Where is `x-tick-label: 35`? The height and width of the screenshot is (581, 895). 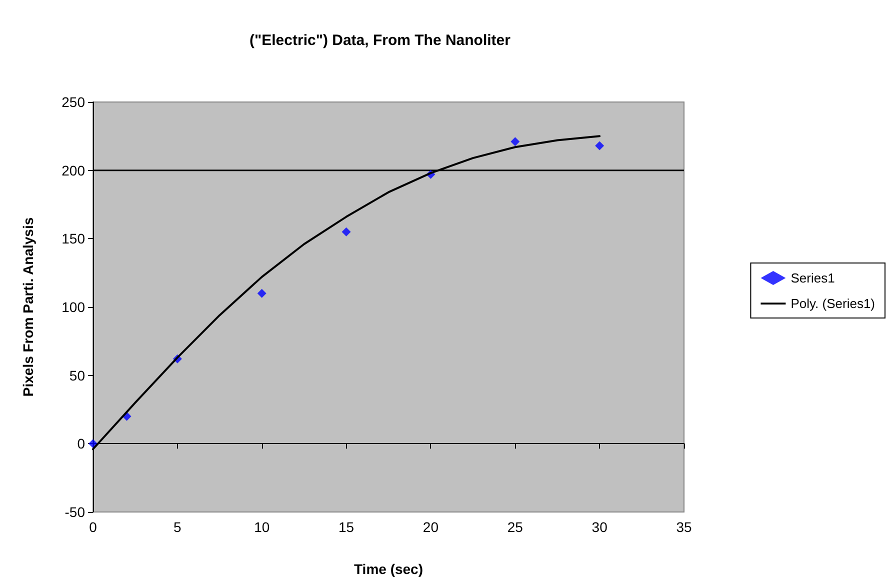 x-tick-label: 35 is located at coordinates (684, 527).